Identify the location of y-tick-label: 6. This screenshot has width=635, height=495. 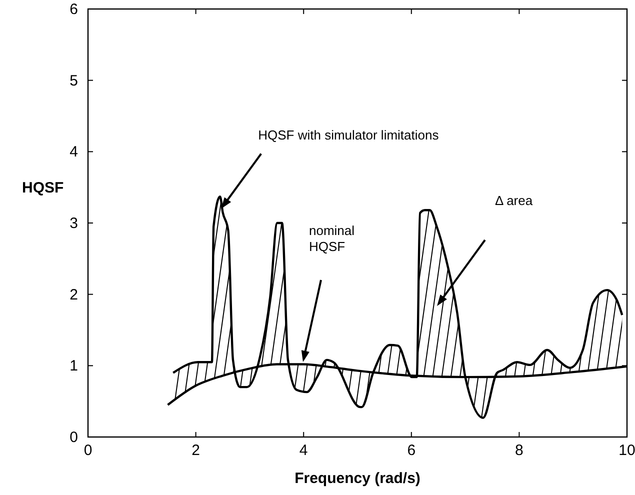
(74, 9).